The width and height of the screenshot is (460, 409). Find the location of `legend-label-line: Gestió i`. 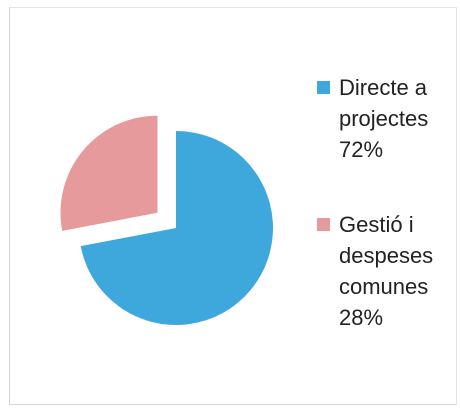

legend-label-line: Gestió i is located at coordinates (376, 224).